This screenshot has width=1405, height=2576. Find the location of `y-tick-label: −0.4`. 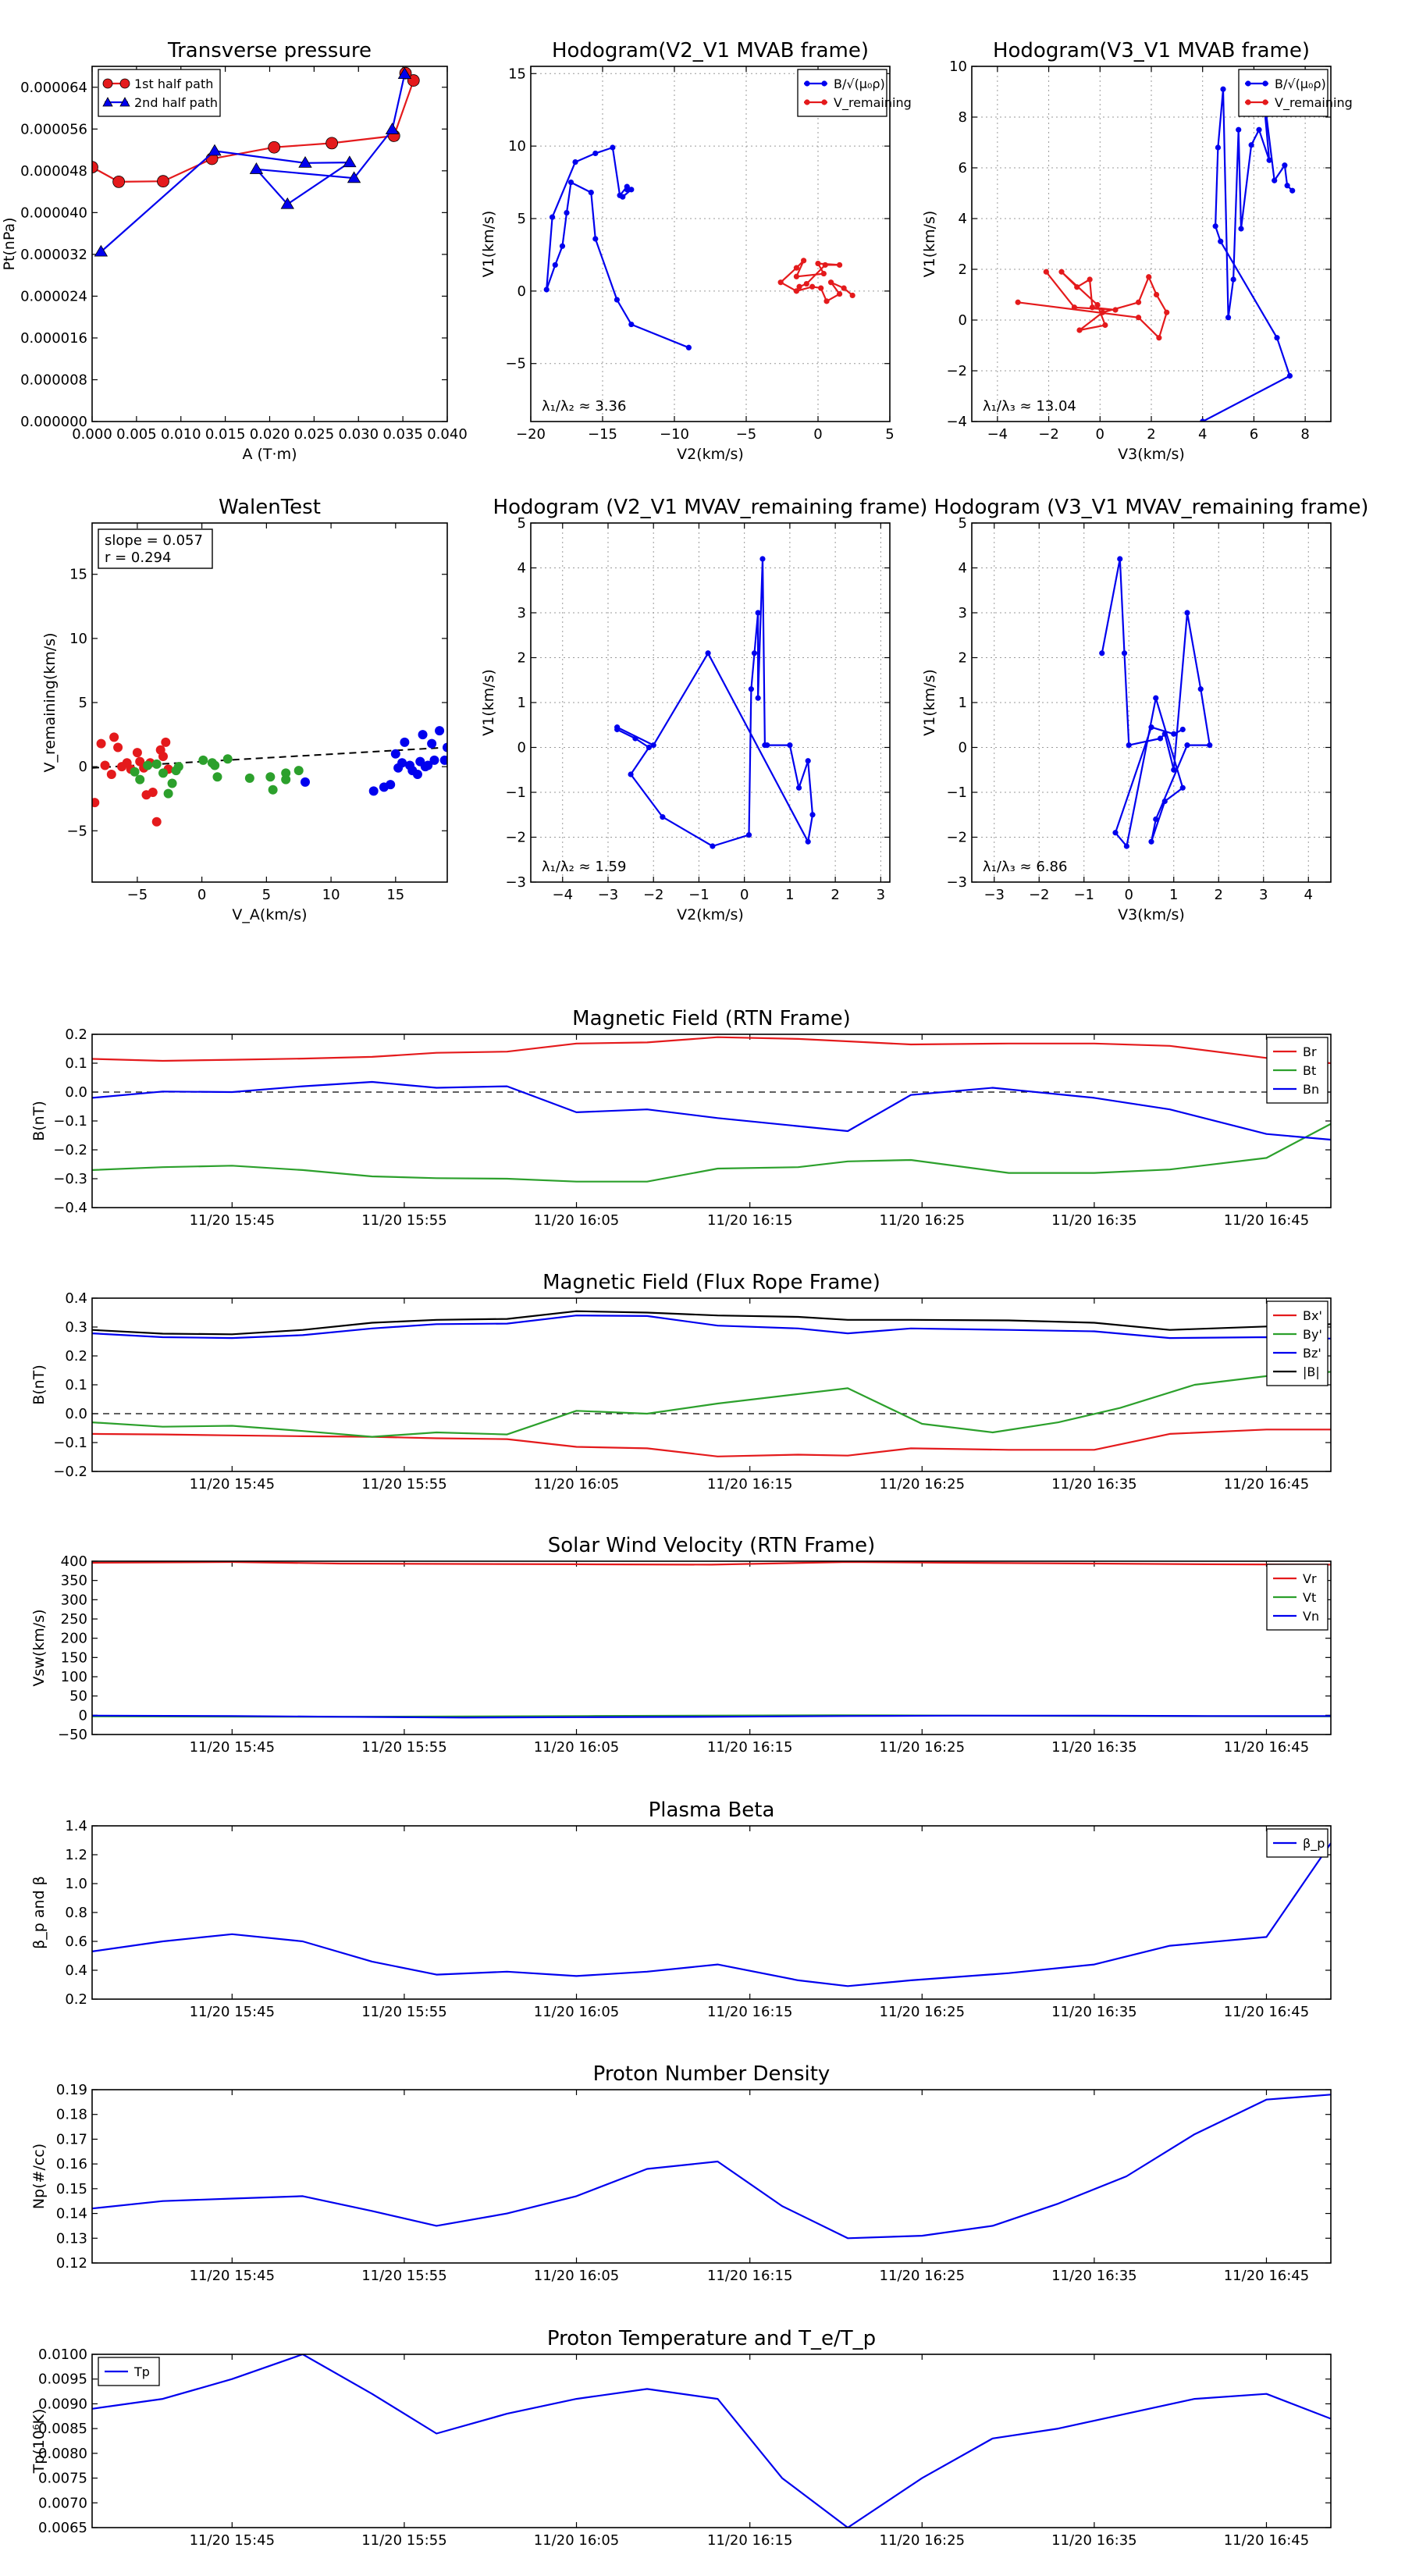

y-tick-label: −0.4 is located at coordinates (70, 1208).